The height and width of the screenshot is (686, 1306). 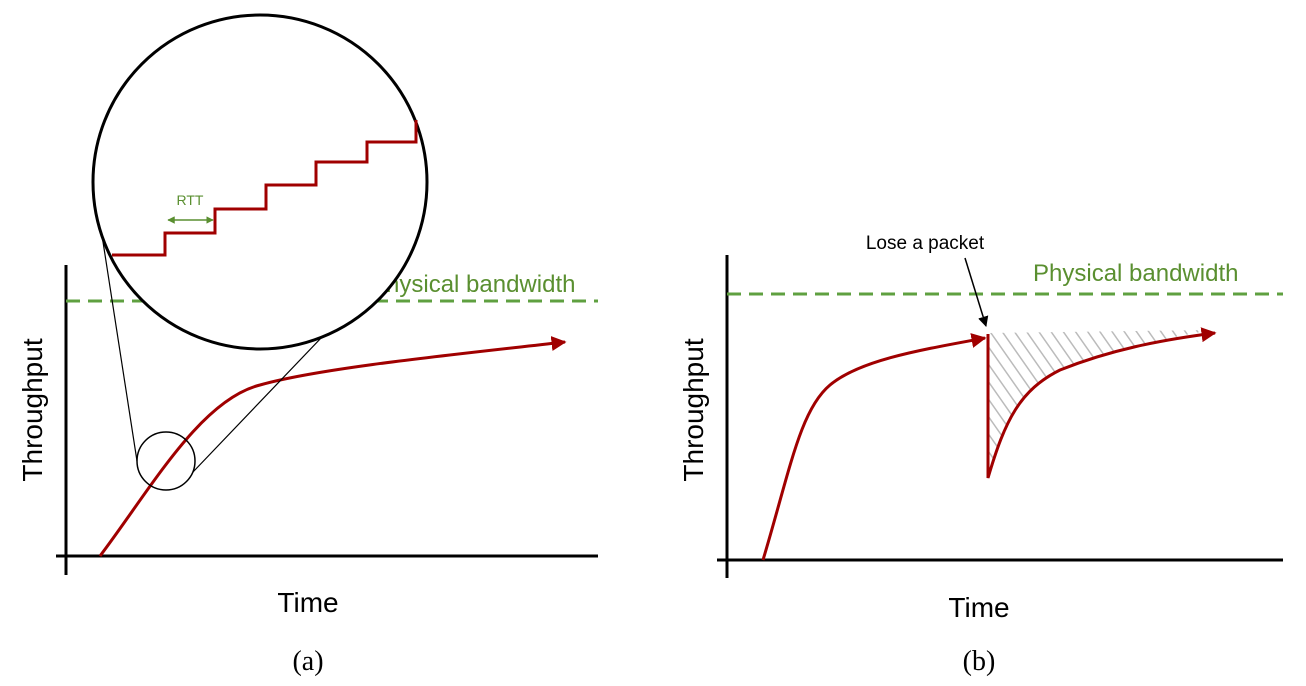 What do you see at coordinates (976, 292) in the screenshot?
I see `annotation-arrow` at bounding box center [976, 292].